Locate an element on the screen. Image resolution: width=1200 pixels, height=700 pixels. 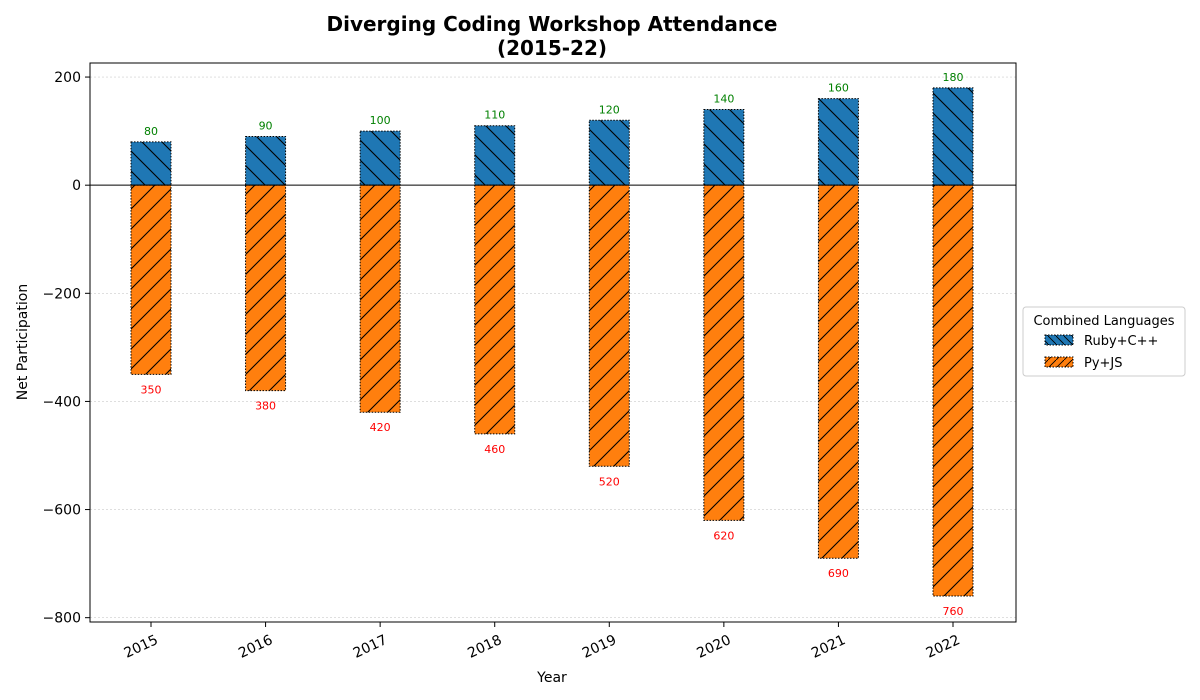
y-tick-label: −400 is located at coordinates (62, 402).